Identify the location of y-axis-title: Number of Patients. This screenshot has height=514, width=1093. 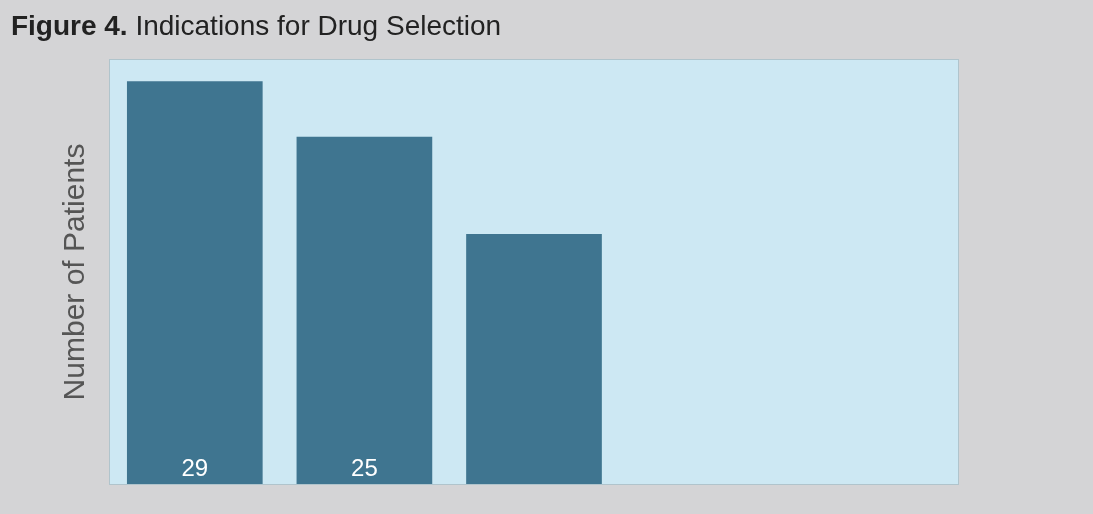
(73, 272).